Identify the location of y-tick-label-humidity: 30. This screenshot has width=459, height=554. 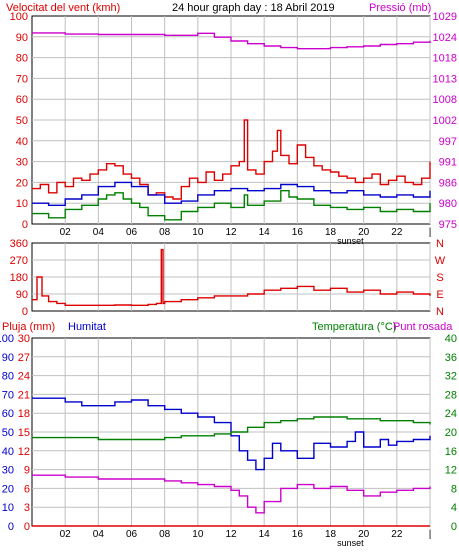
(8, 471).